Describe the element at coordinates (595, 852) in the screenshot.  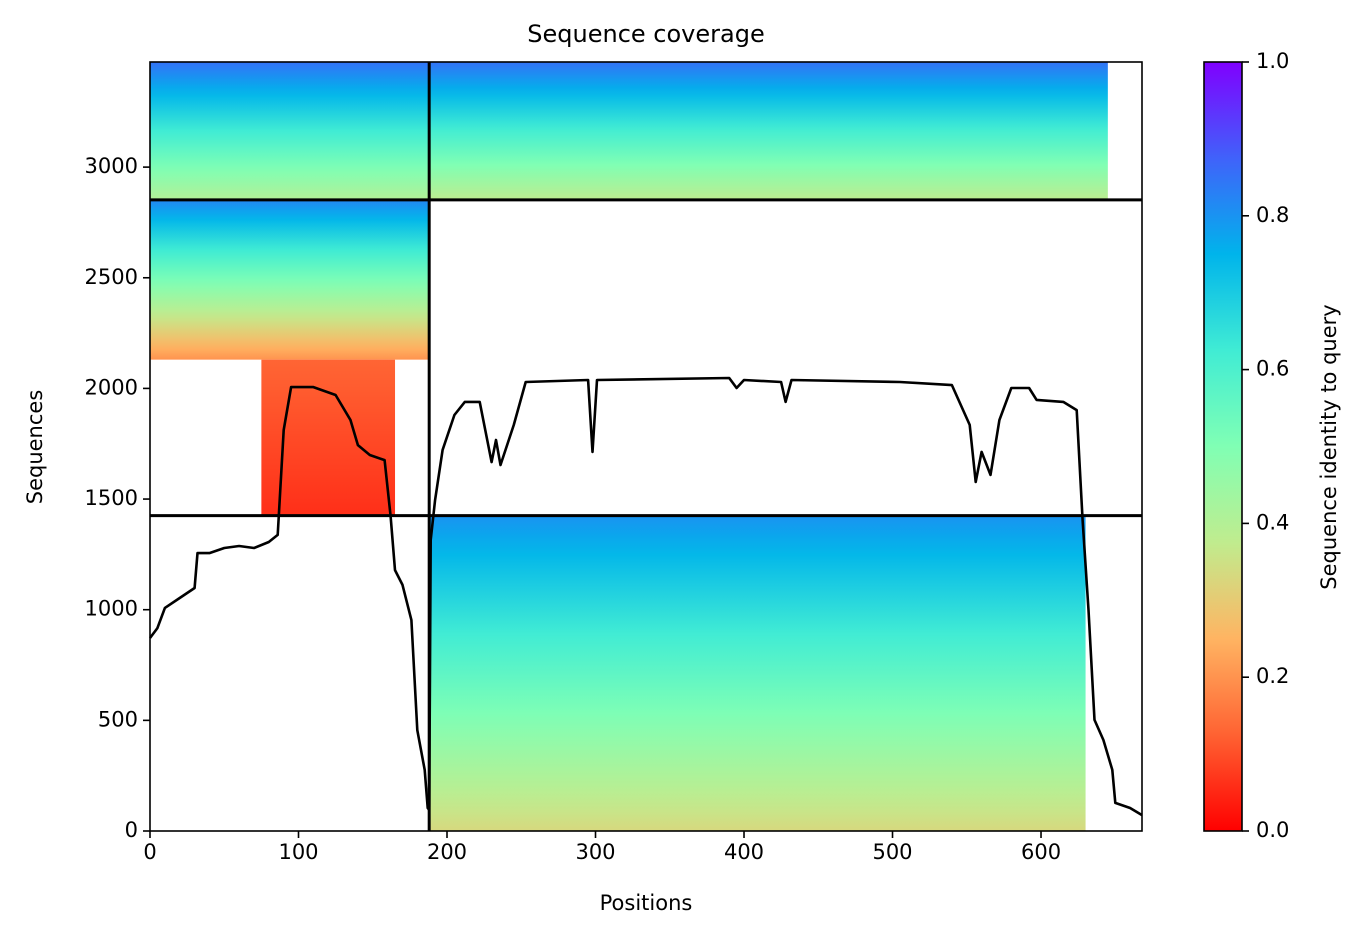
I see `x-tick-label: 300` at that location.